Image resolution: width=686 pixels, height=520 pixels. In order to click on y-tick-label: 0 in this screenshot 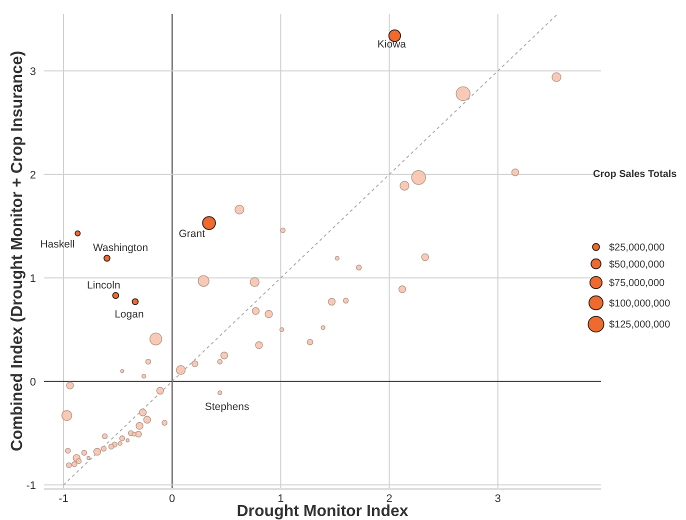, I will do `click(33, 382)`.